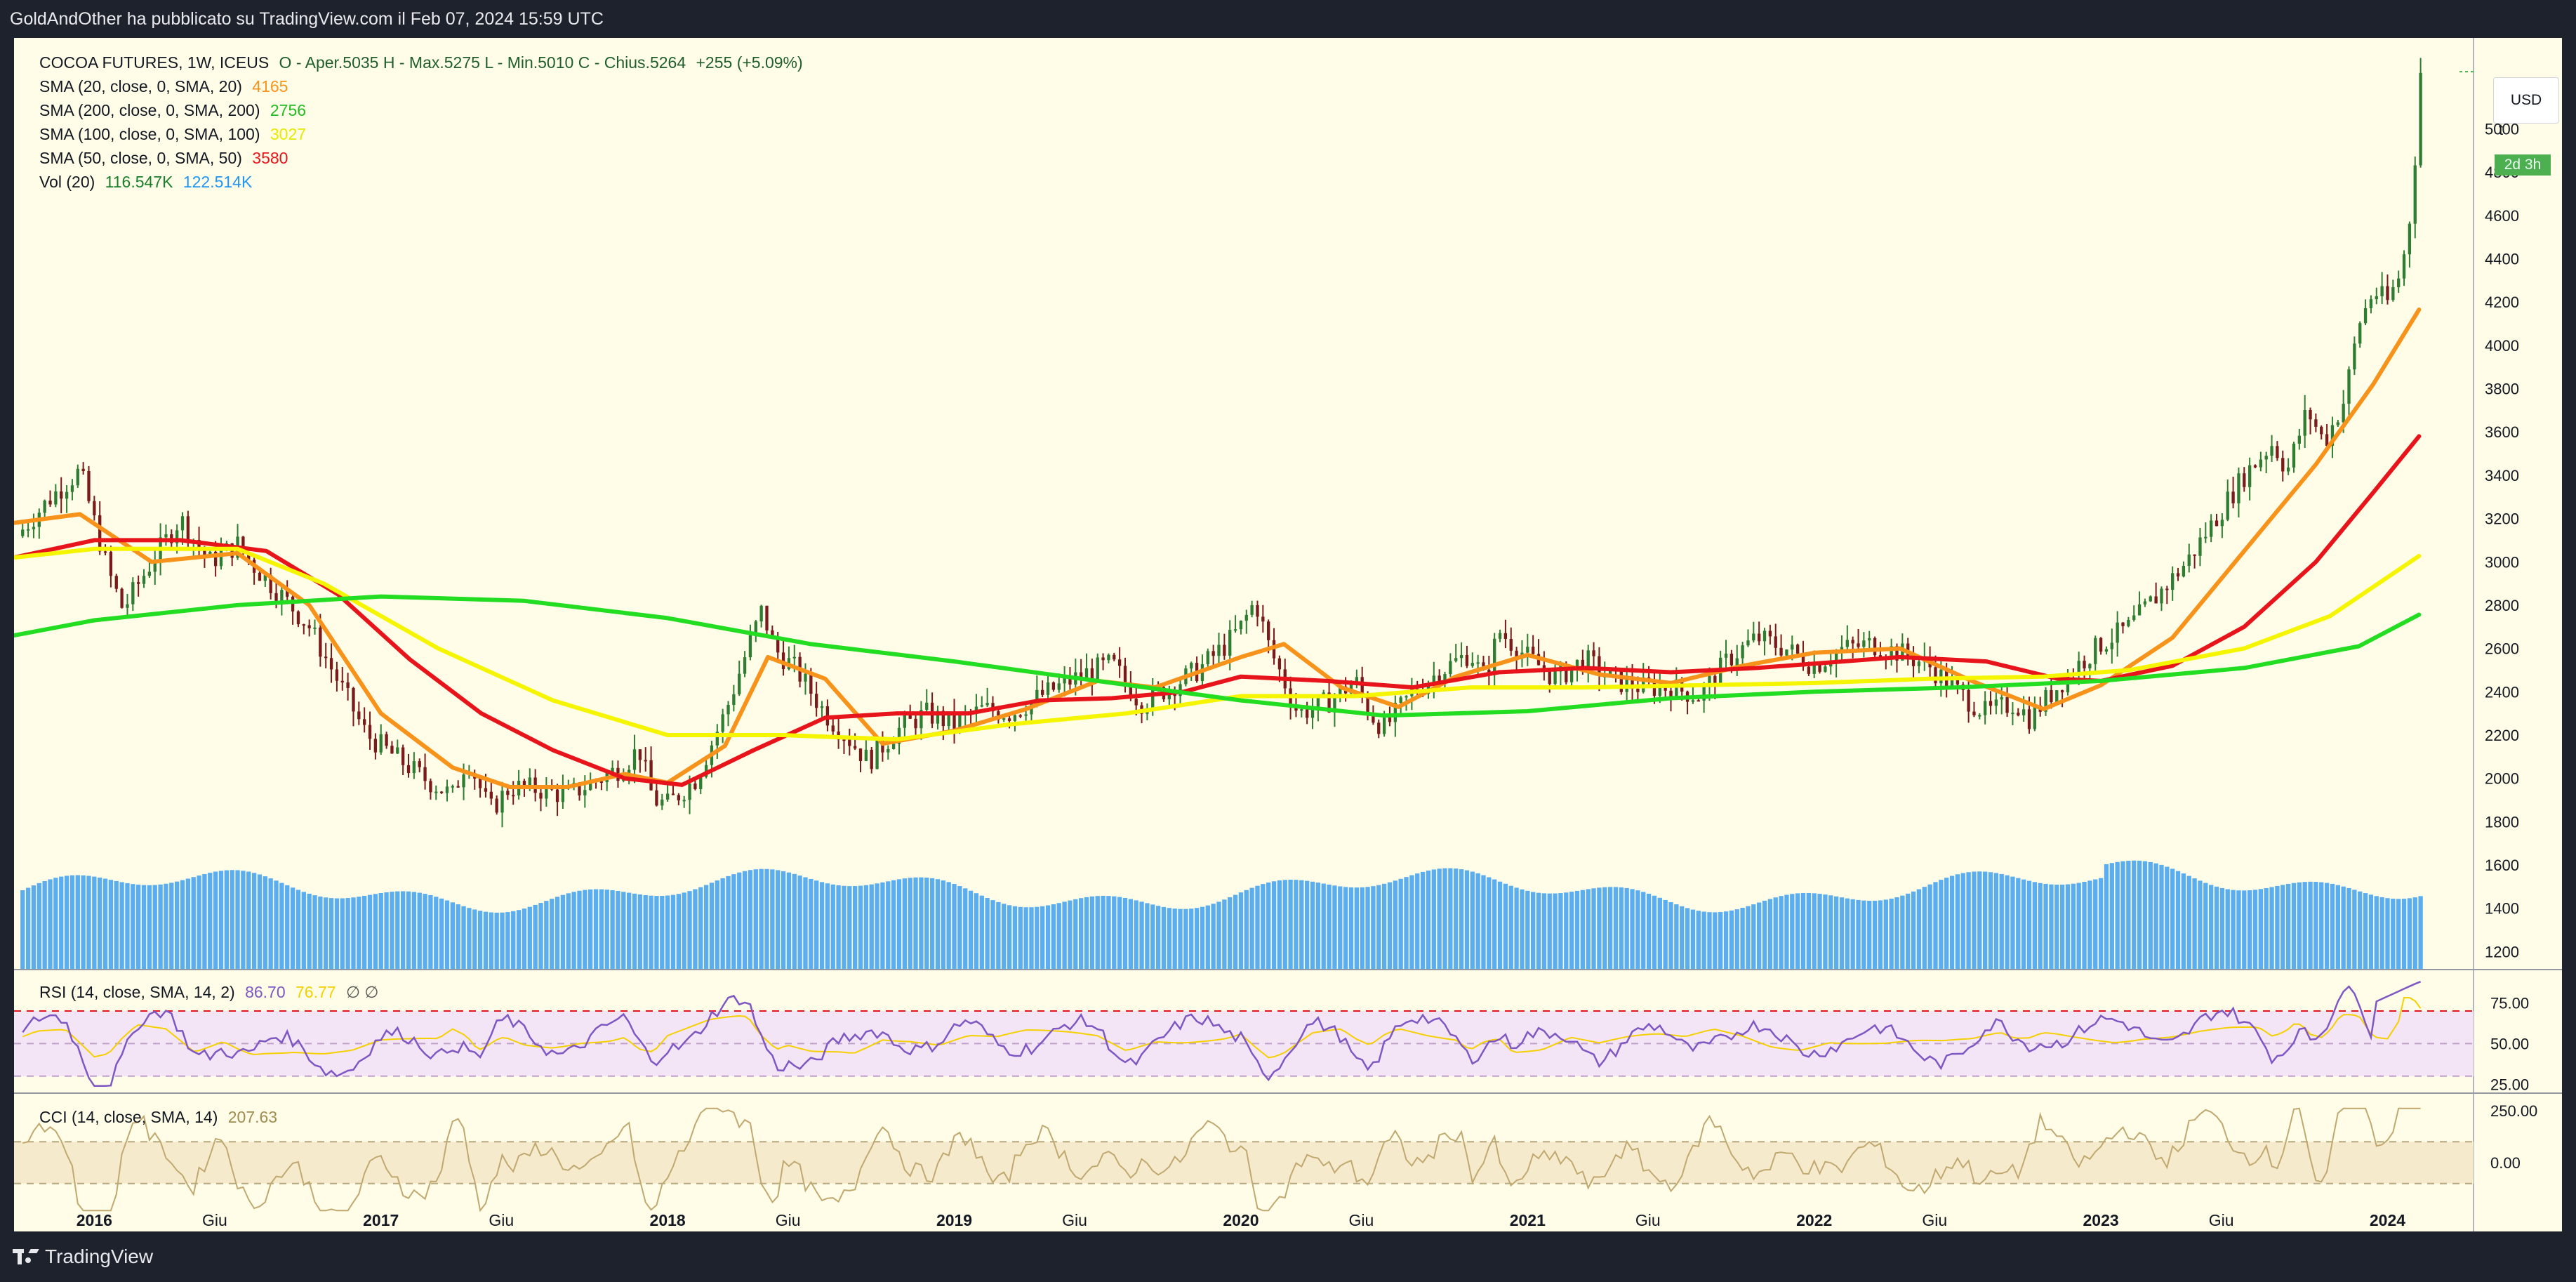 This screenshot has height=1282, width=2576. What do you see at coordinates (83, 1256) in the screenshot?
I see `tradingview-logo: TradingView` at bounding box center [83, 1256].